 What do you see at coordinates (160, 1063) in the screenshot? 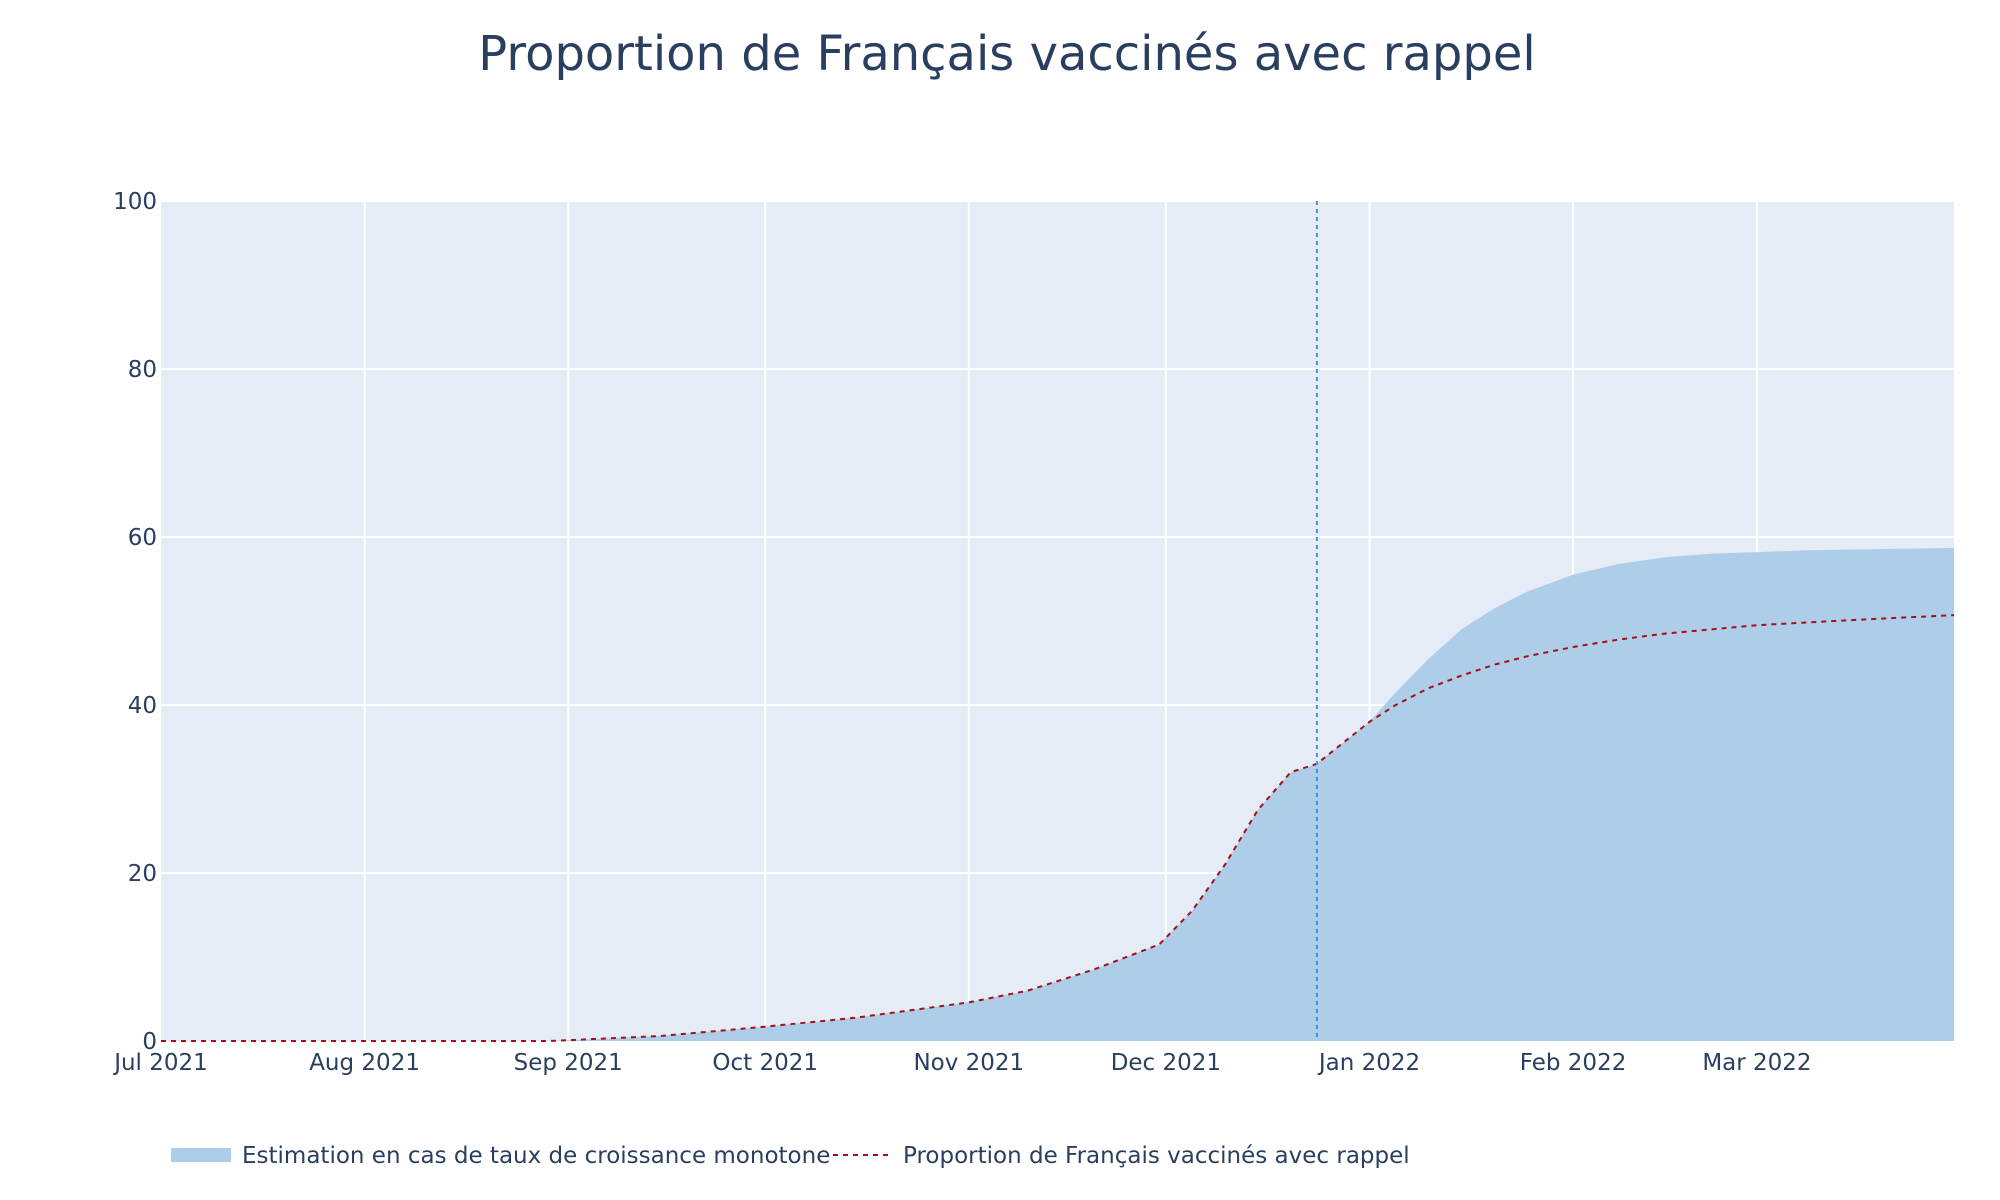
I see `x-tick-label: Jul 2021` at bounding box center [160, 1063].